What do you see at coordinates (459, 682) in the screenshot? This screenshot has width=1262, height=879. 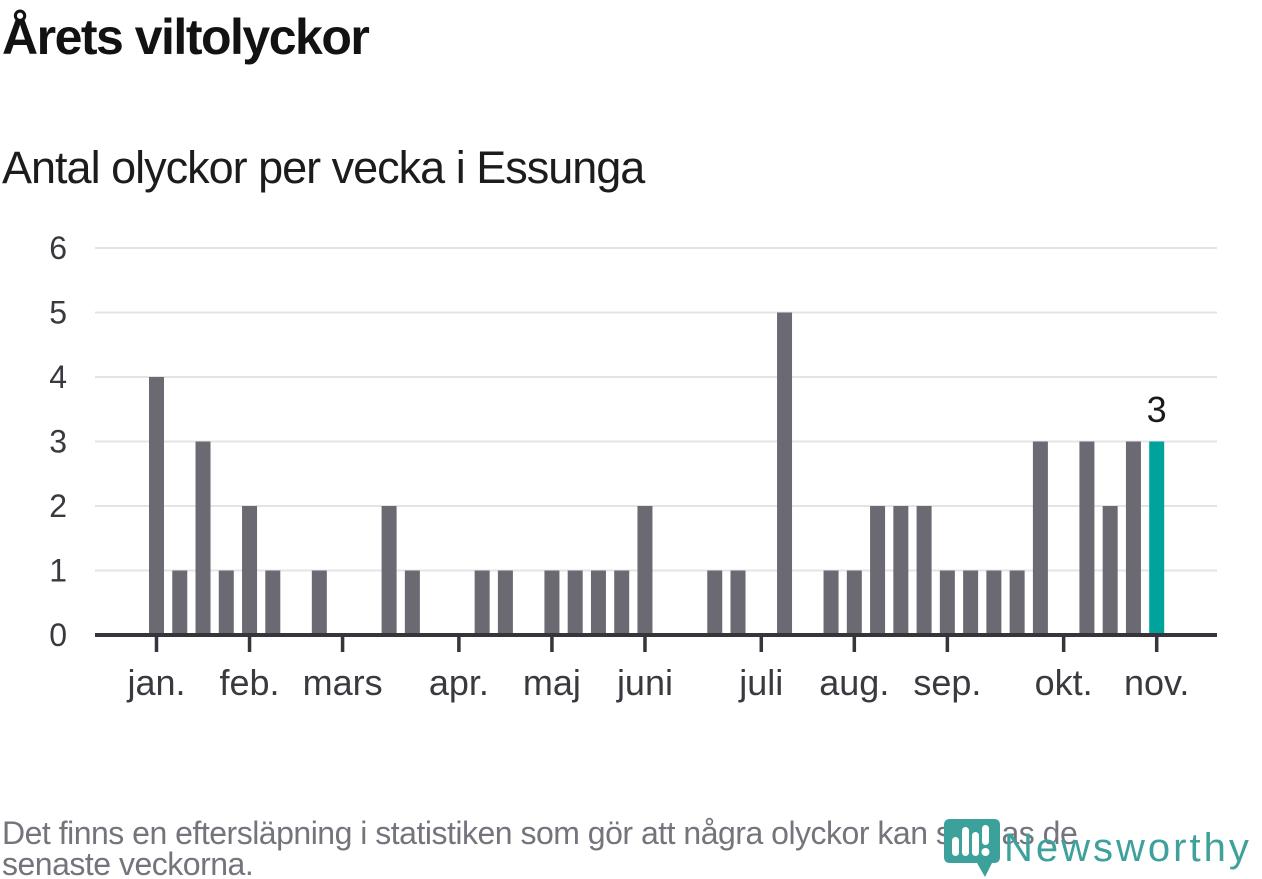 I see `month-label: apr.` at bounding box center [459, 682].